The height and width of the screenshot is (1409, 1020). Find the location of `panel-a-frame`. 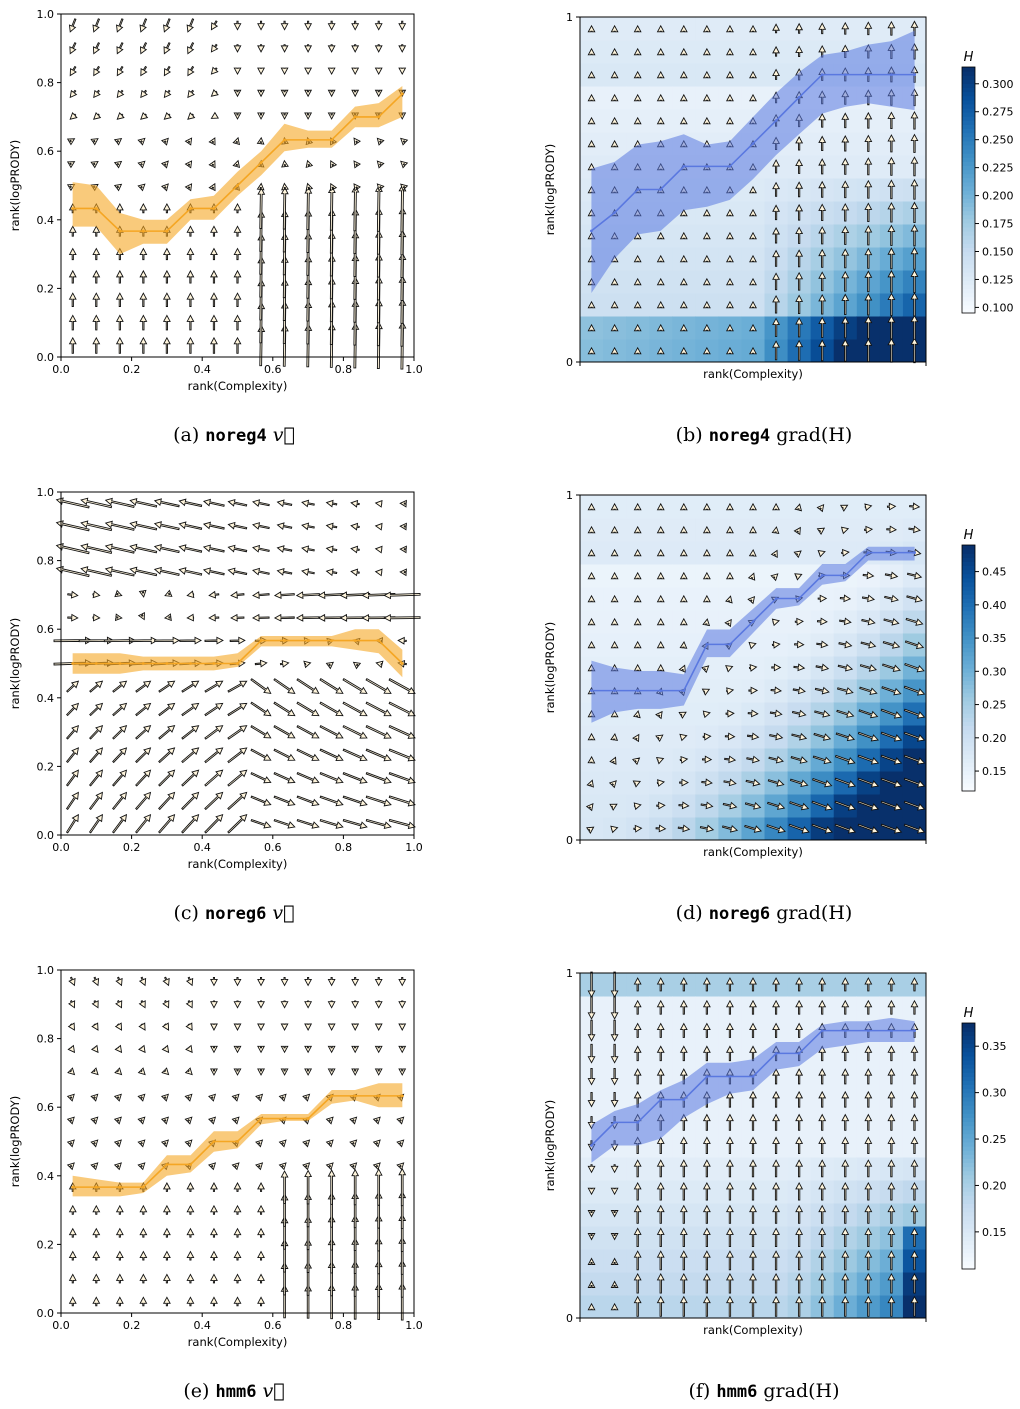

panel-a-frame is located at coordinates (237, 185).